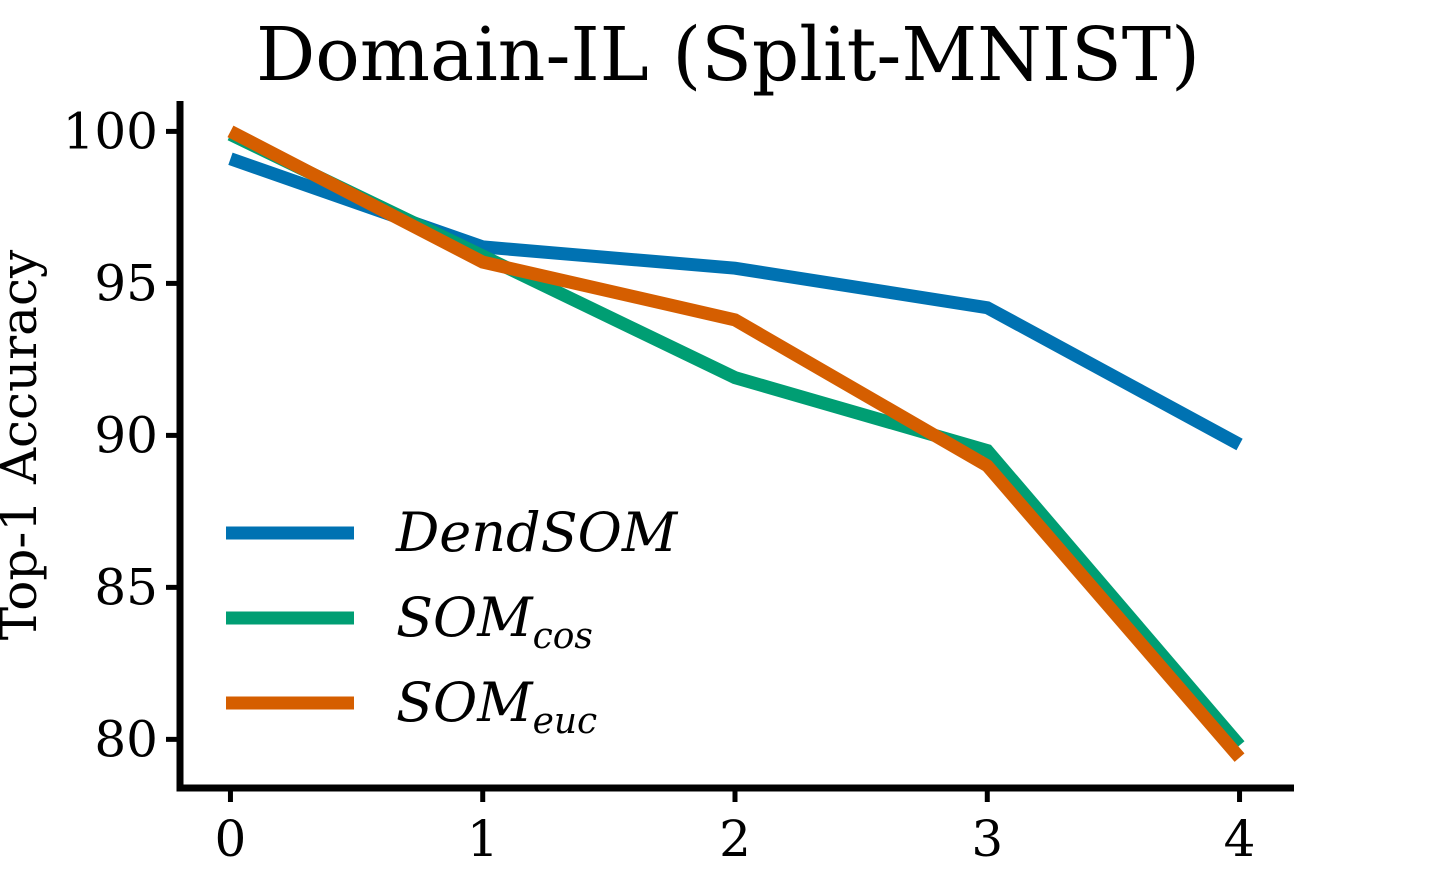 The width and height of the screenshot is (1432, 885). What do you see at coordinates (126, 435) in the screenshot?
I see `y-tick-label: 90` at bounding box center [126, 435].